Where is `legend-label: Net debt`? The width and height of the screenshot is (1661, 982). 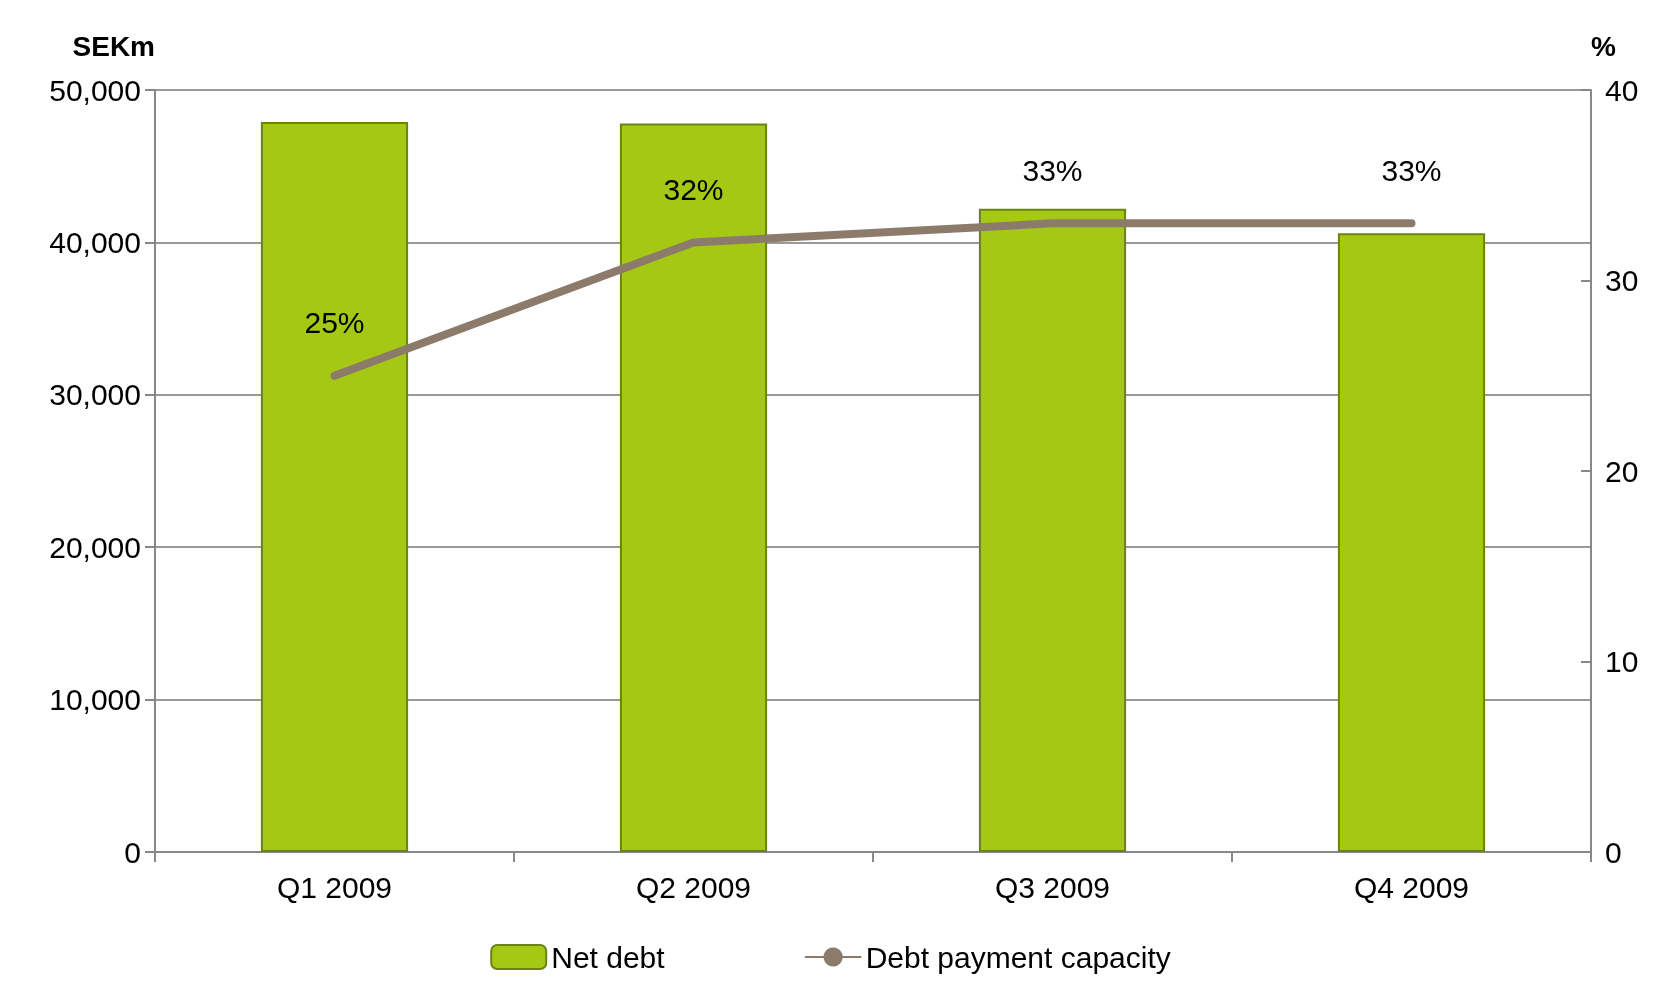 legend-label: Net debt is located at coordinates (608, 957).